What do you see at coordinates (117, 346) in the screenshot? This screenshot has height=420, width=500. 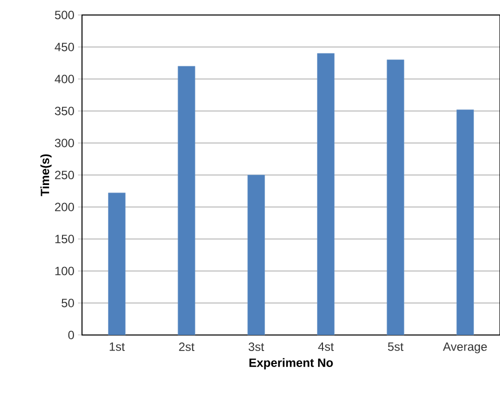 I see `x-tick-label: 1st` at bounding box center [117, 346].